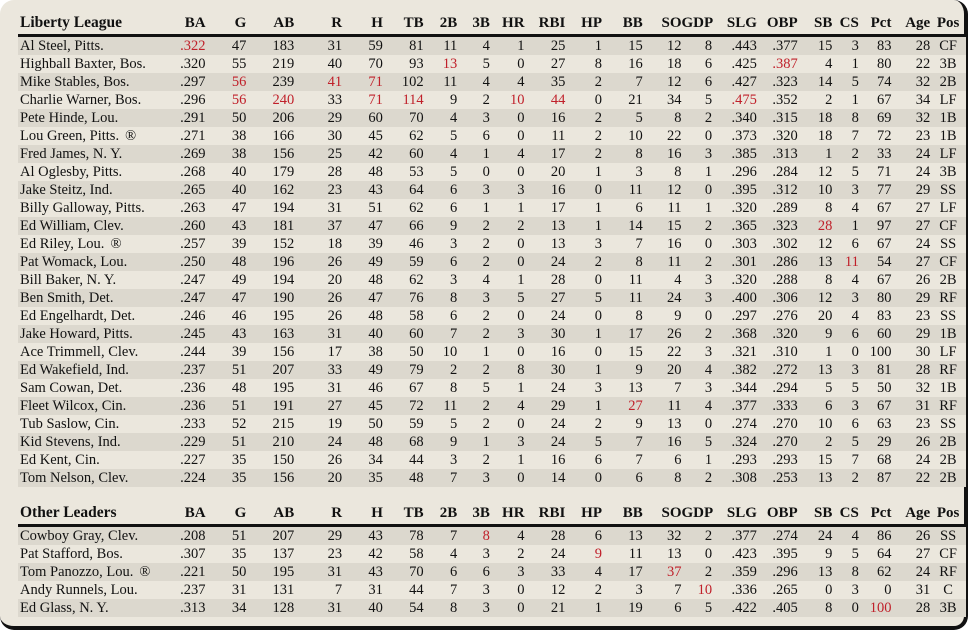  I want to click on stat-tb: 102, so click(403, 82).